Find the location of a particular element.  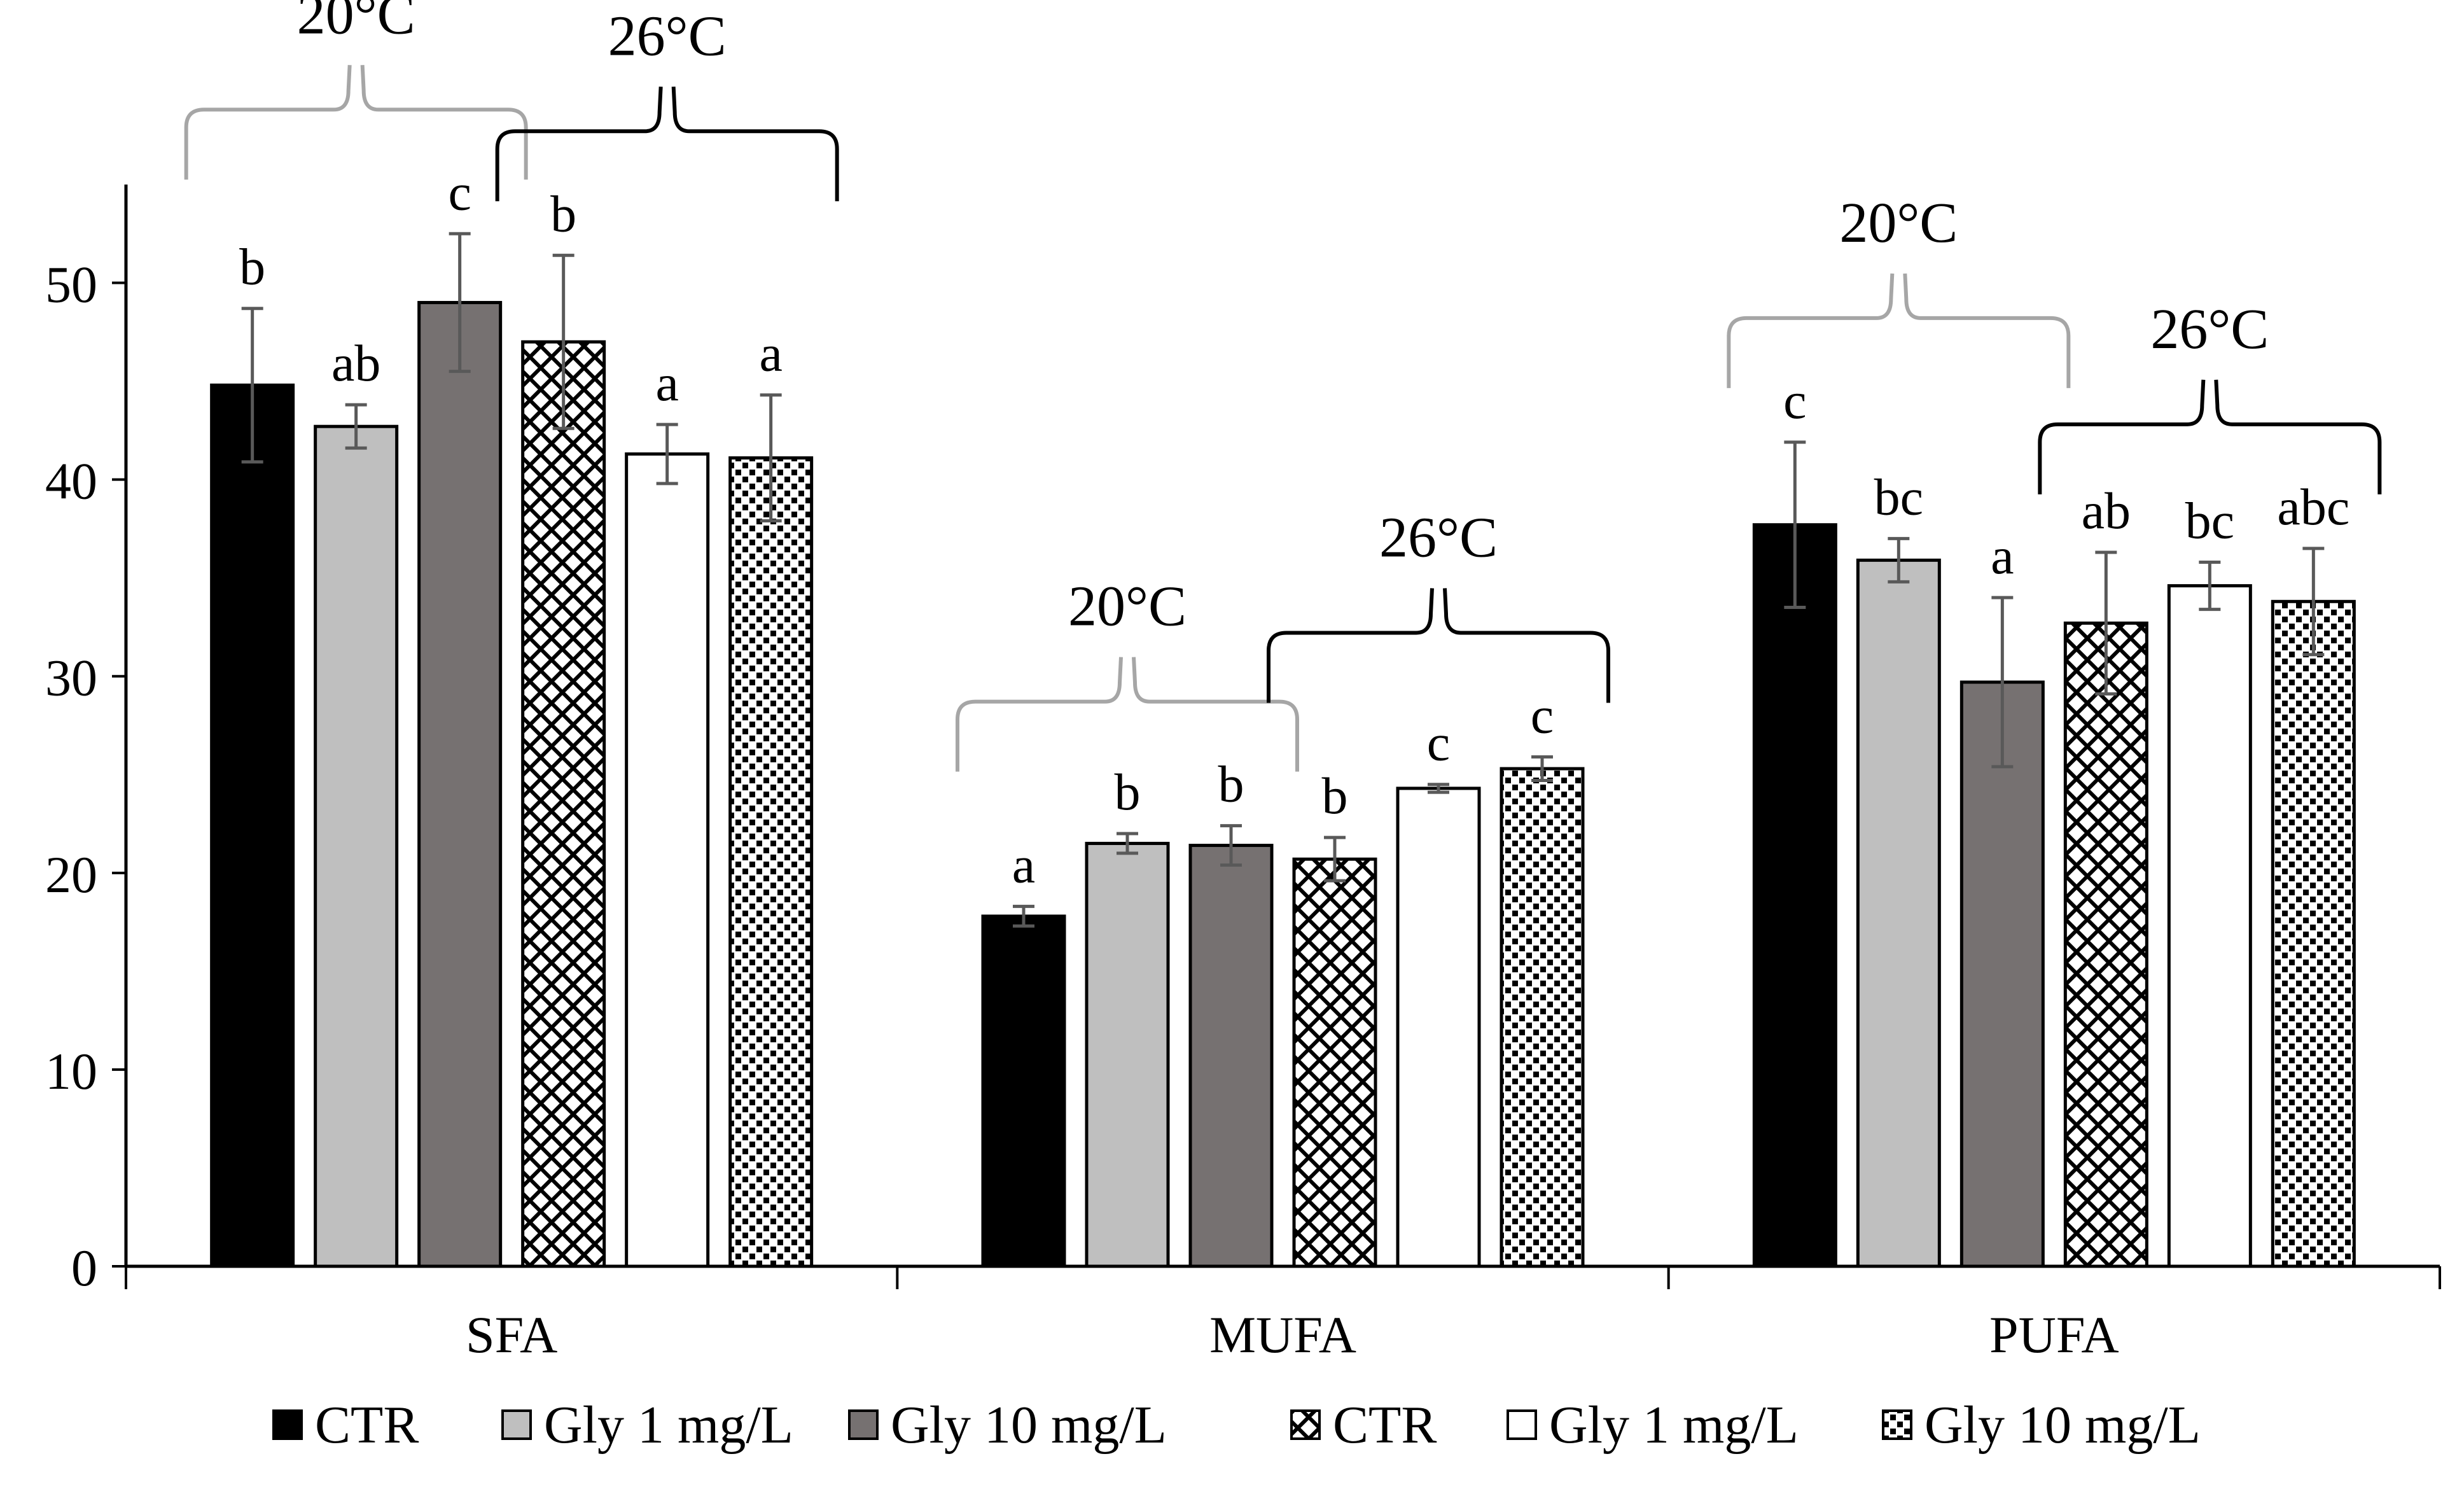

significance-letter: abc is located at coordinates (2313, 507).